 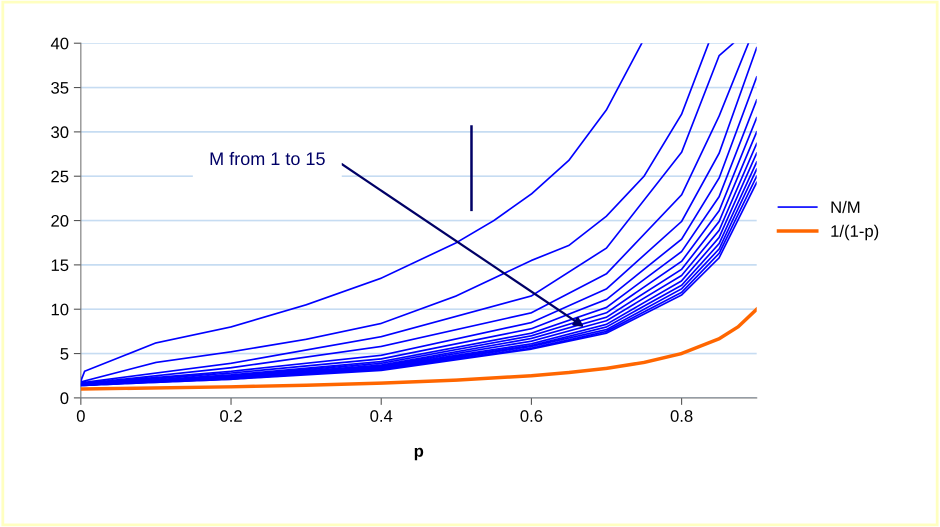 I want to click on y-tick-label: 0, so click(x=64, y=398).